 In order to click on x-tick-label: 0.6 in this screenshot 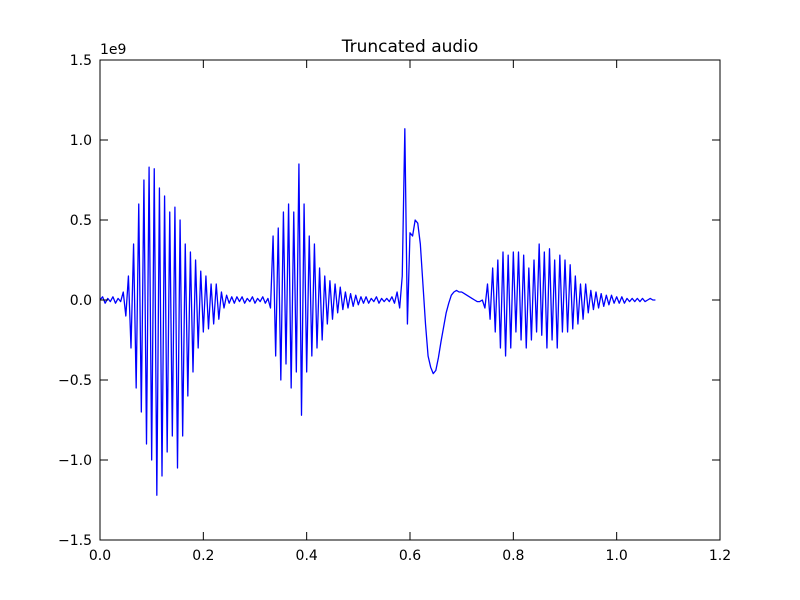, I will do `click(410, 556)`.